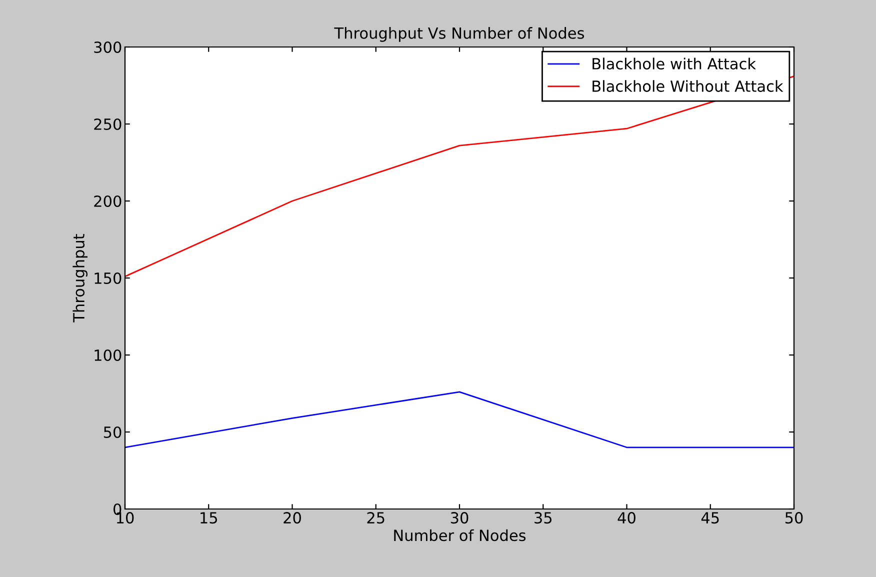  Describe the element at coordinates (108, 278) in the screenshot. I see `y-tick-label: 150` at that location.